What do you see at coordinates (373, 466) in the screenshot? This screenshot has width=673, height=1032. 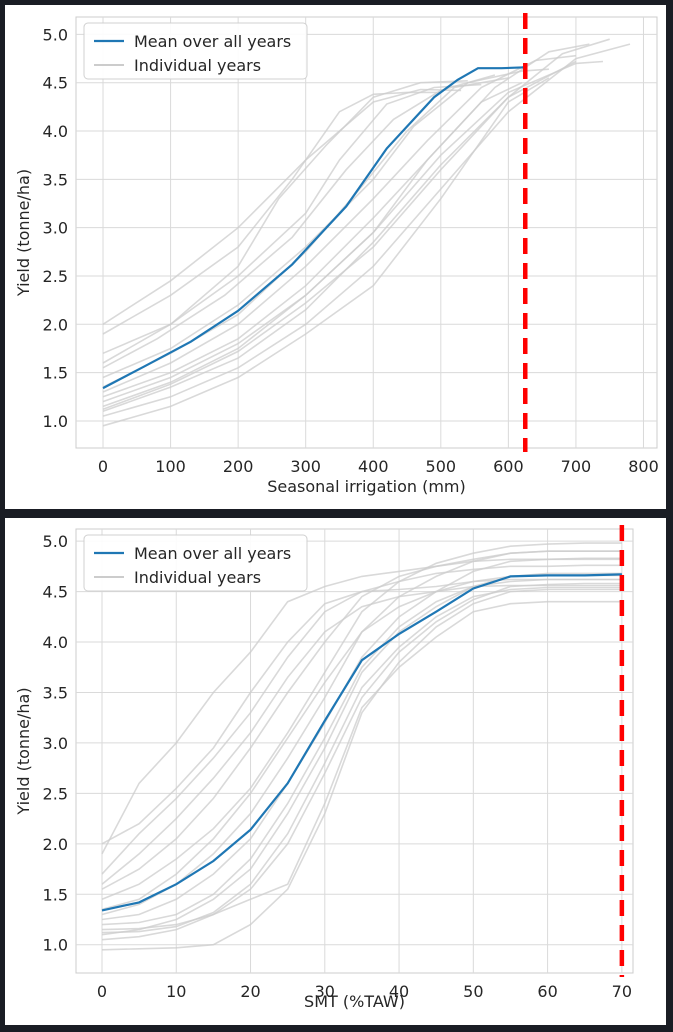 I see `x-tick-label: 400` at bounding box center [373, 466].